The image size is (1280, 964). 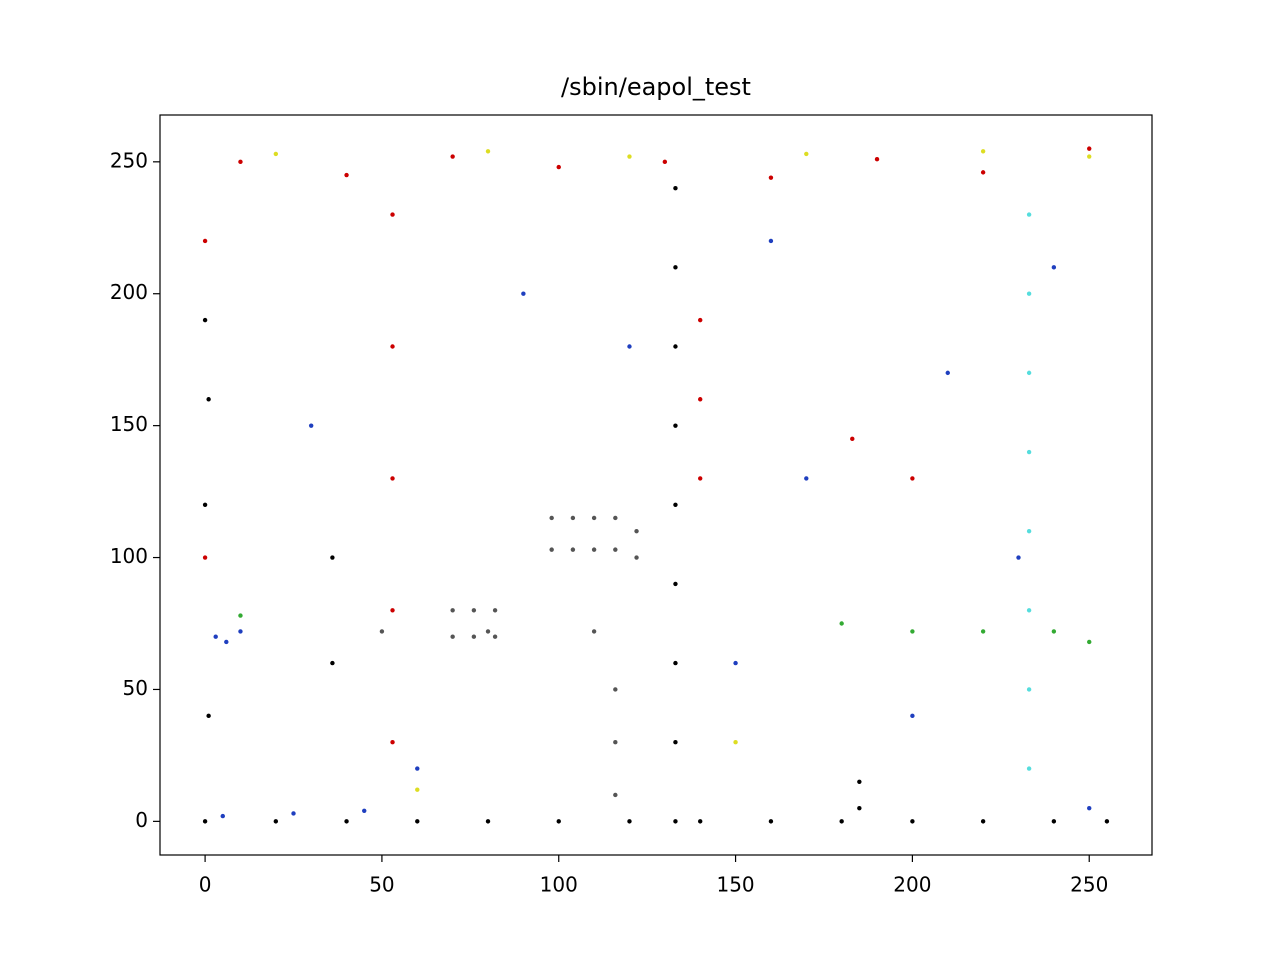 What do you see at coordinates (656, 87) in the screenshot?
I see `chart-title: /sbin/eapol_test` at bounding box center [656, 87].